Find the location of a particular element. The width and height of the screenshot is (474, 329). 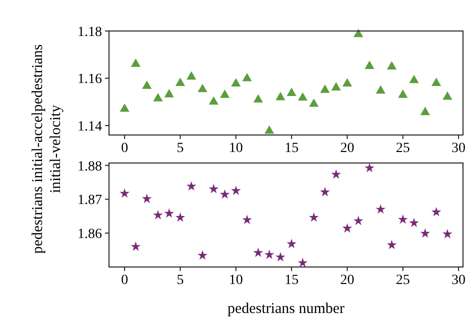

y-tick-label: 1.88 is located at coordinates (90, 166).